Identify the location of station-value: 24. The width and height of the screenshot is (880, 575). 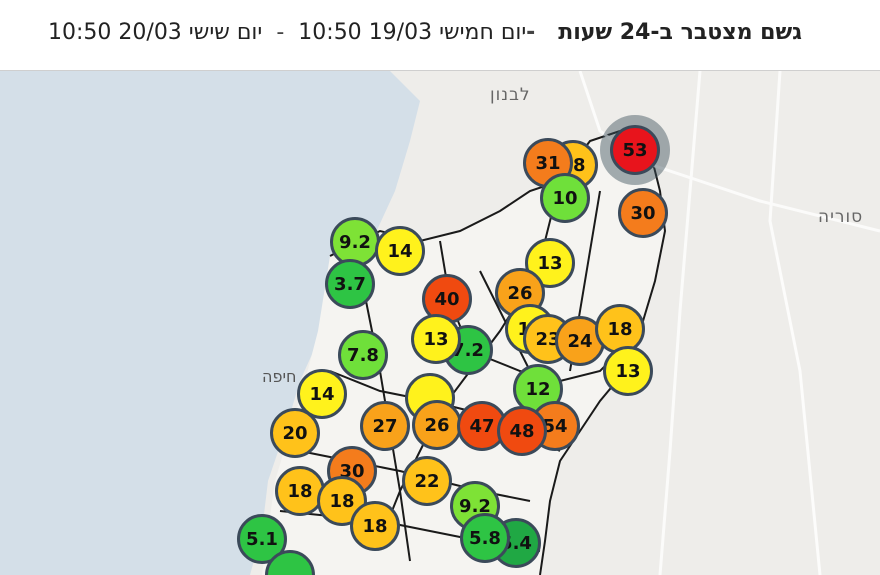
(580, 341).